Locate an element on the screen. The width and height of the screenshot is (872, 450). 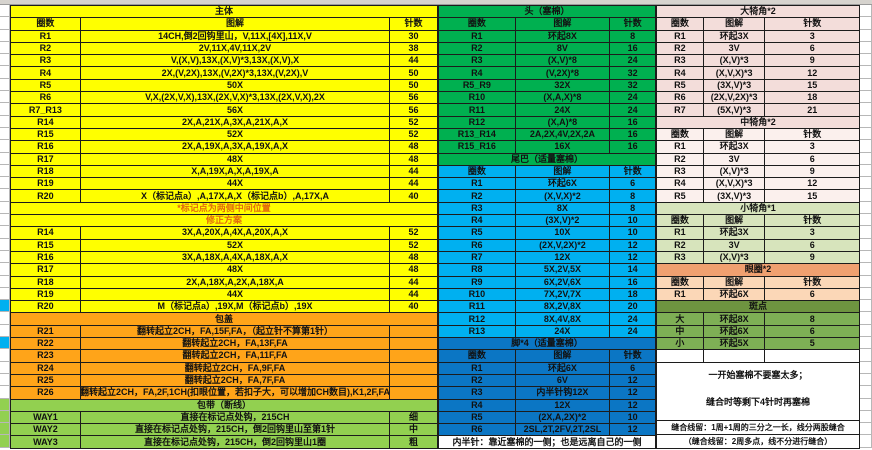
size-label-cell: 小 is located at coordinates (680, 344).